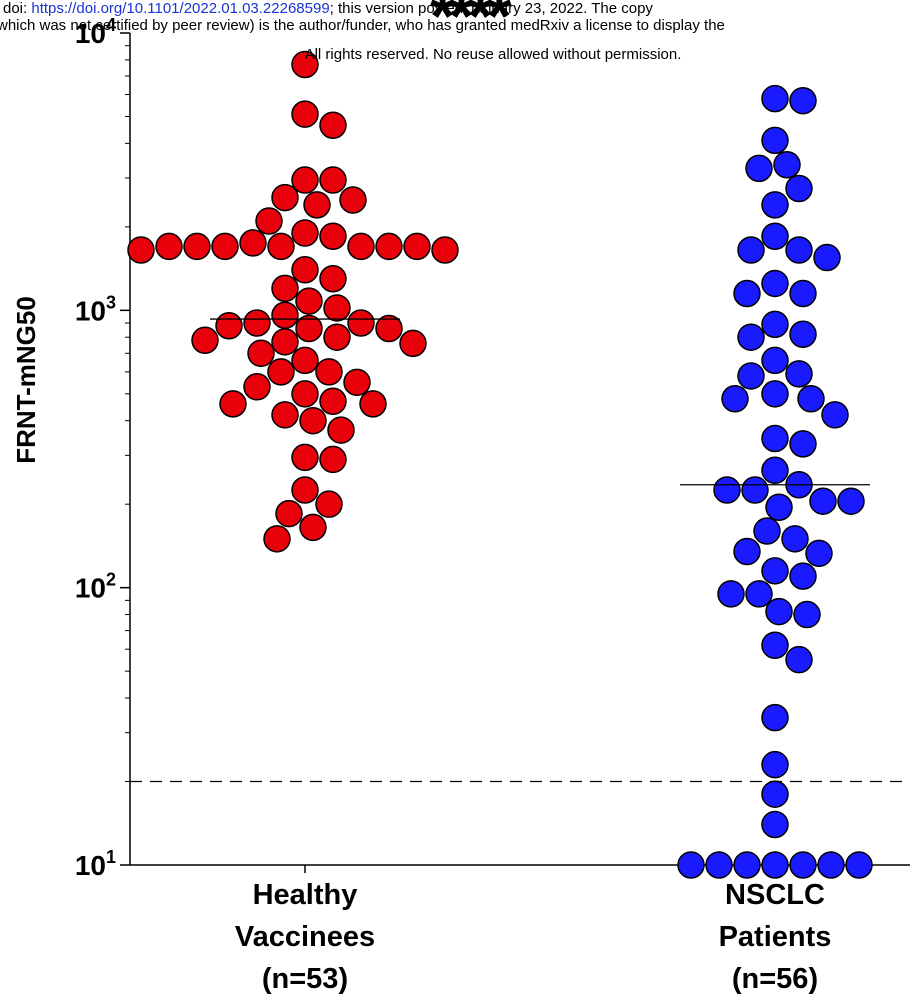 This screenshot has height=996, width=910. What do you see at coordinates (95, 864) in the screenshot?
I see `y-tick-label: 10¹` at bounding box center [95, 864].